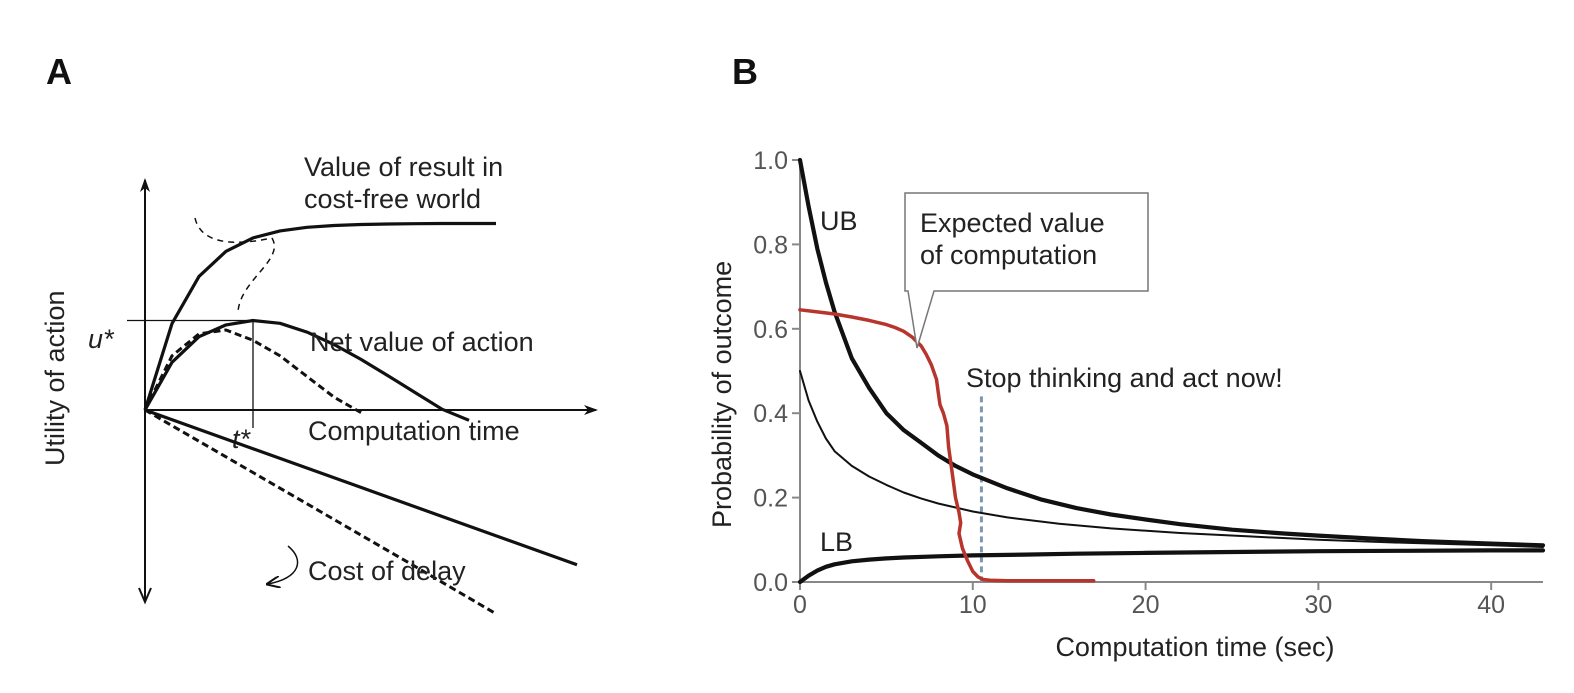 This screenshot has width=1574, height=693. Describe the element at coordinates (1194, 647) in the screenshot. I see `panel-b-x-label: Computation time (sec)` at that location.